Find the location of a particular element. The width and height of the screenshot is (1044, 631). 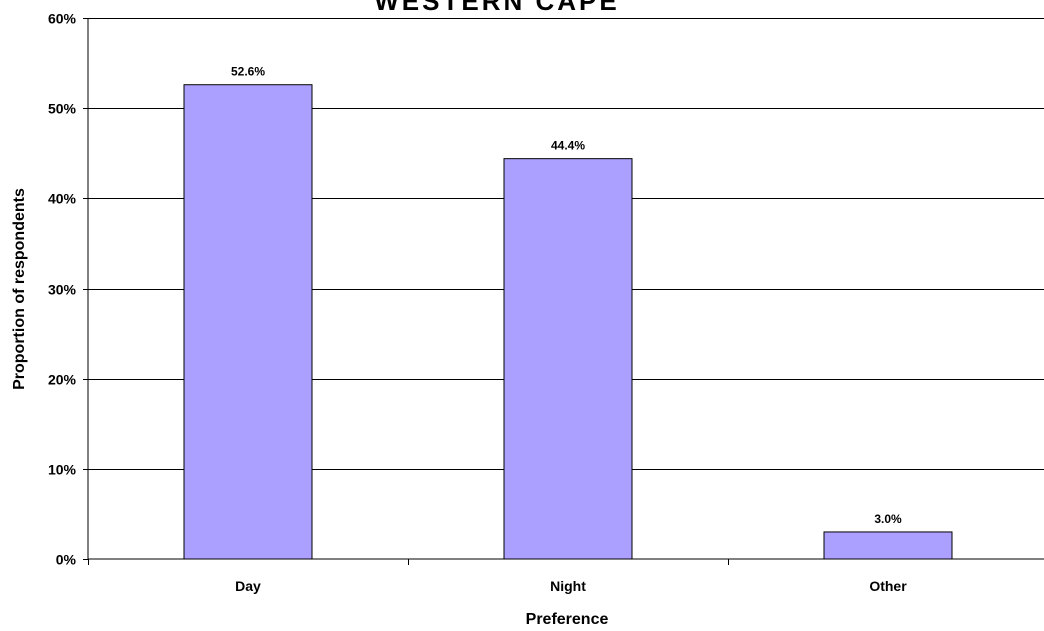

y-tick-label: 20% is located at coordinates (62, 380).